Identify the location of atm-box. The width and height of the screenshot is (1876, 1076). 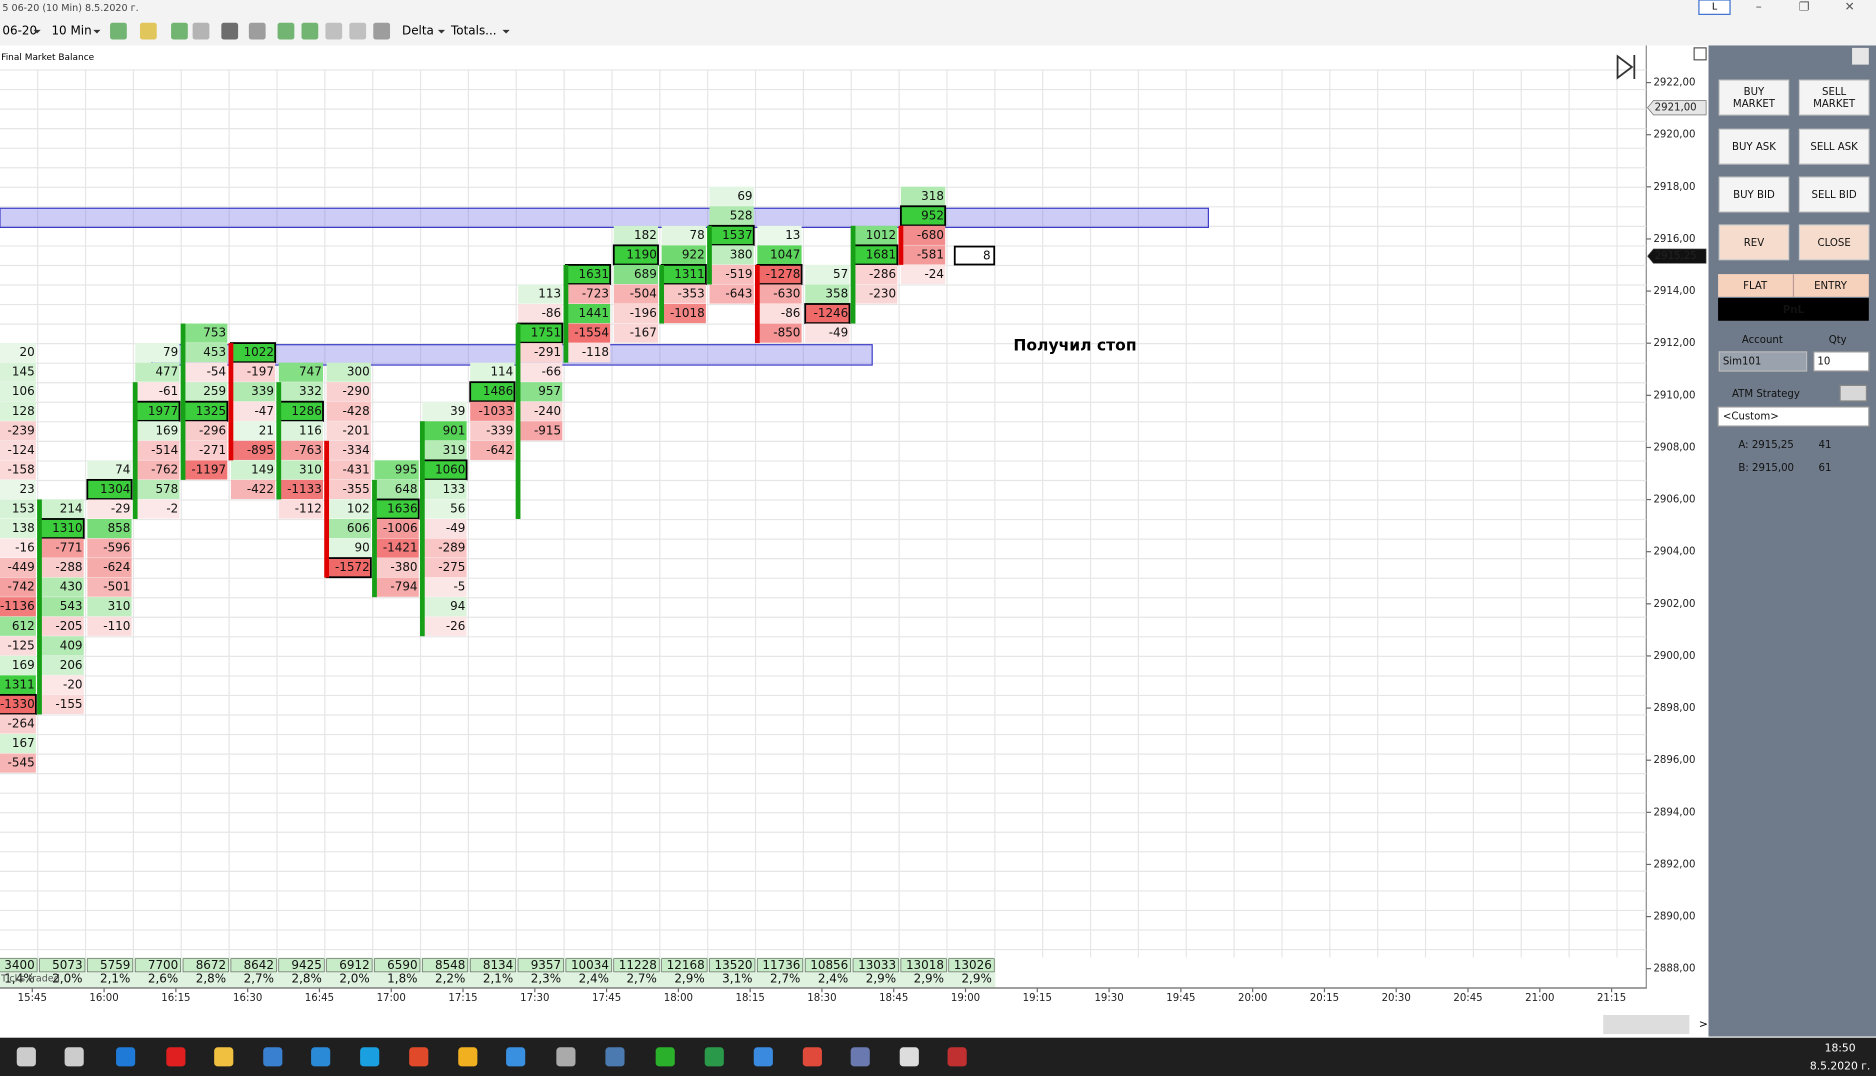
(1793, 416).